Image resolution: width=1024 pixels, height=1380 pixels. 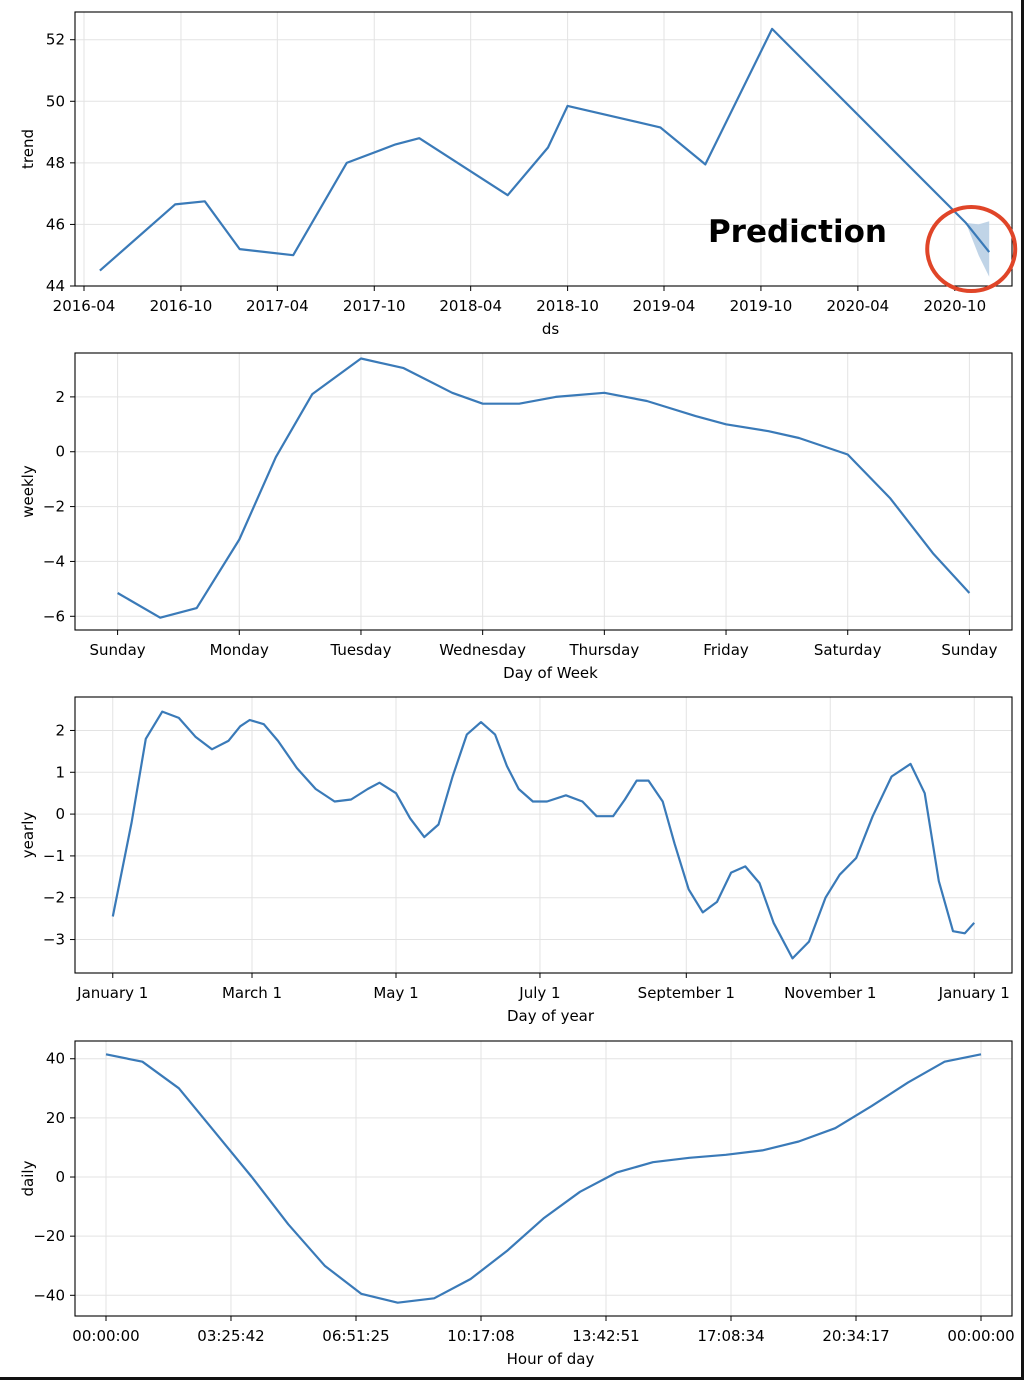 I want to click on y-tick-label: −6, so click(x=54, y=616).